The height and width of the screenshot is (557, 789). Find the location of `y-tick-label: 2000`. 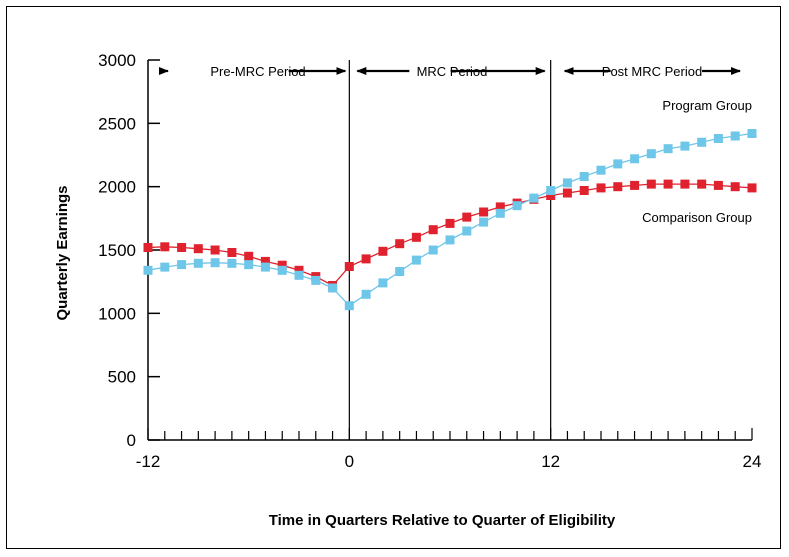

y-tick-label: 2000 is located at coordinates (117, 187).